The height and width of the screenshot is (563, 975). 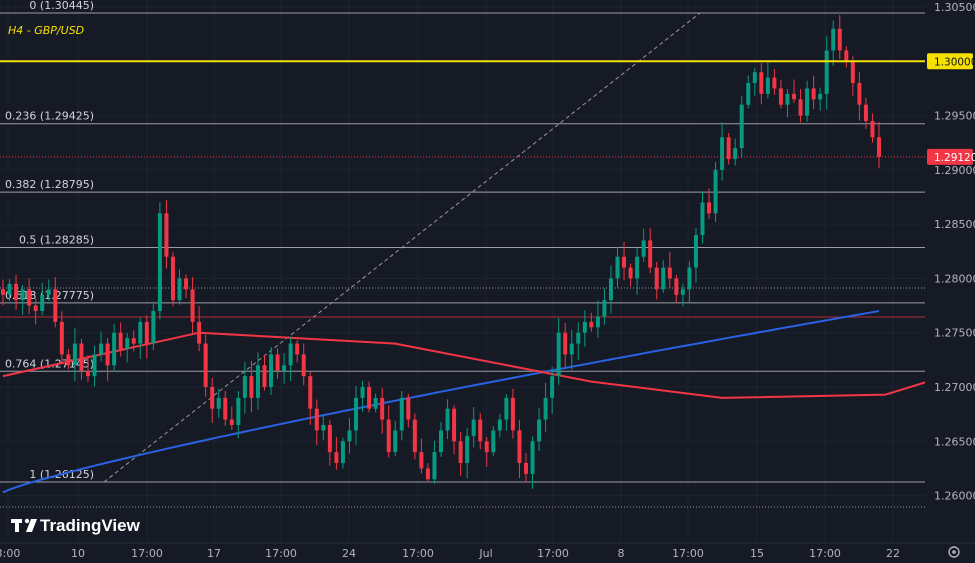 I want to click on symbol-title: H4 - GBP/USD, so click(x=46, y=30).